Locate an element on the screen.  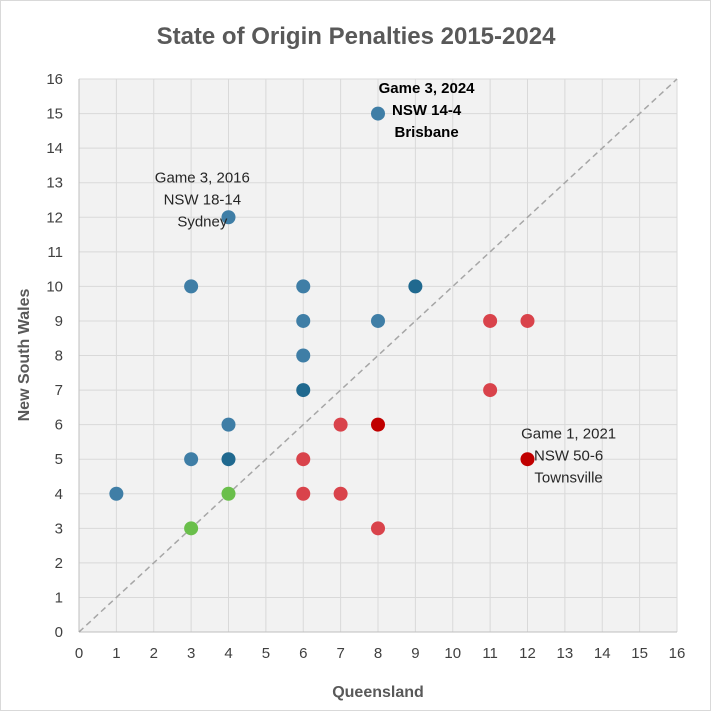
y-axis-label: New South Wales is located at coordinates (24, 355).